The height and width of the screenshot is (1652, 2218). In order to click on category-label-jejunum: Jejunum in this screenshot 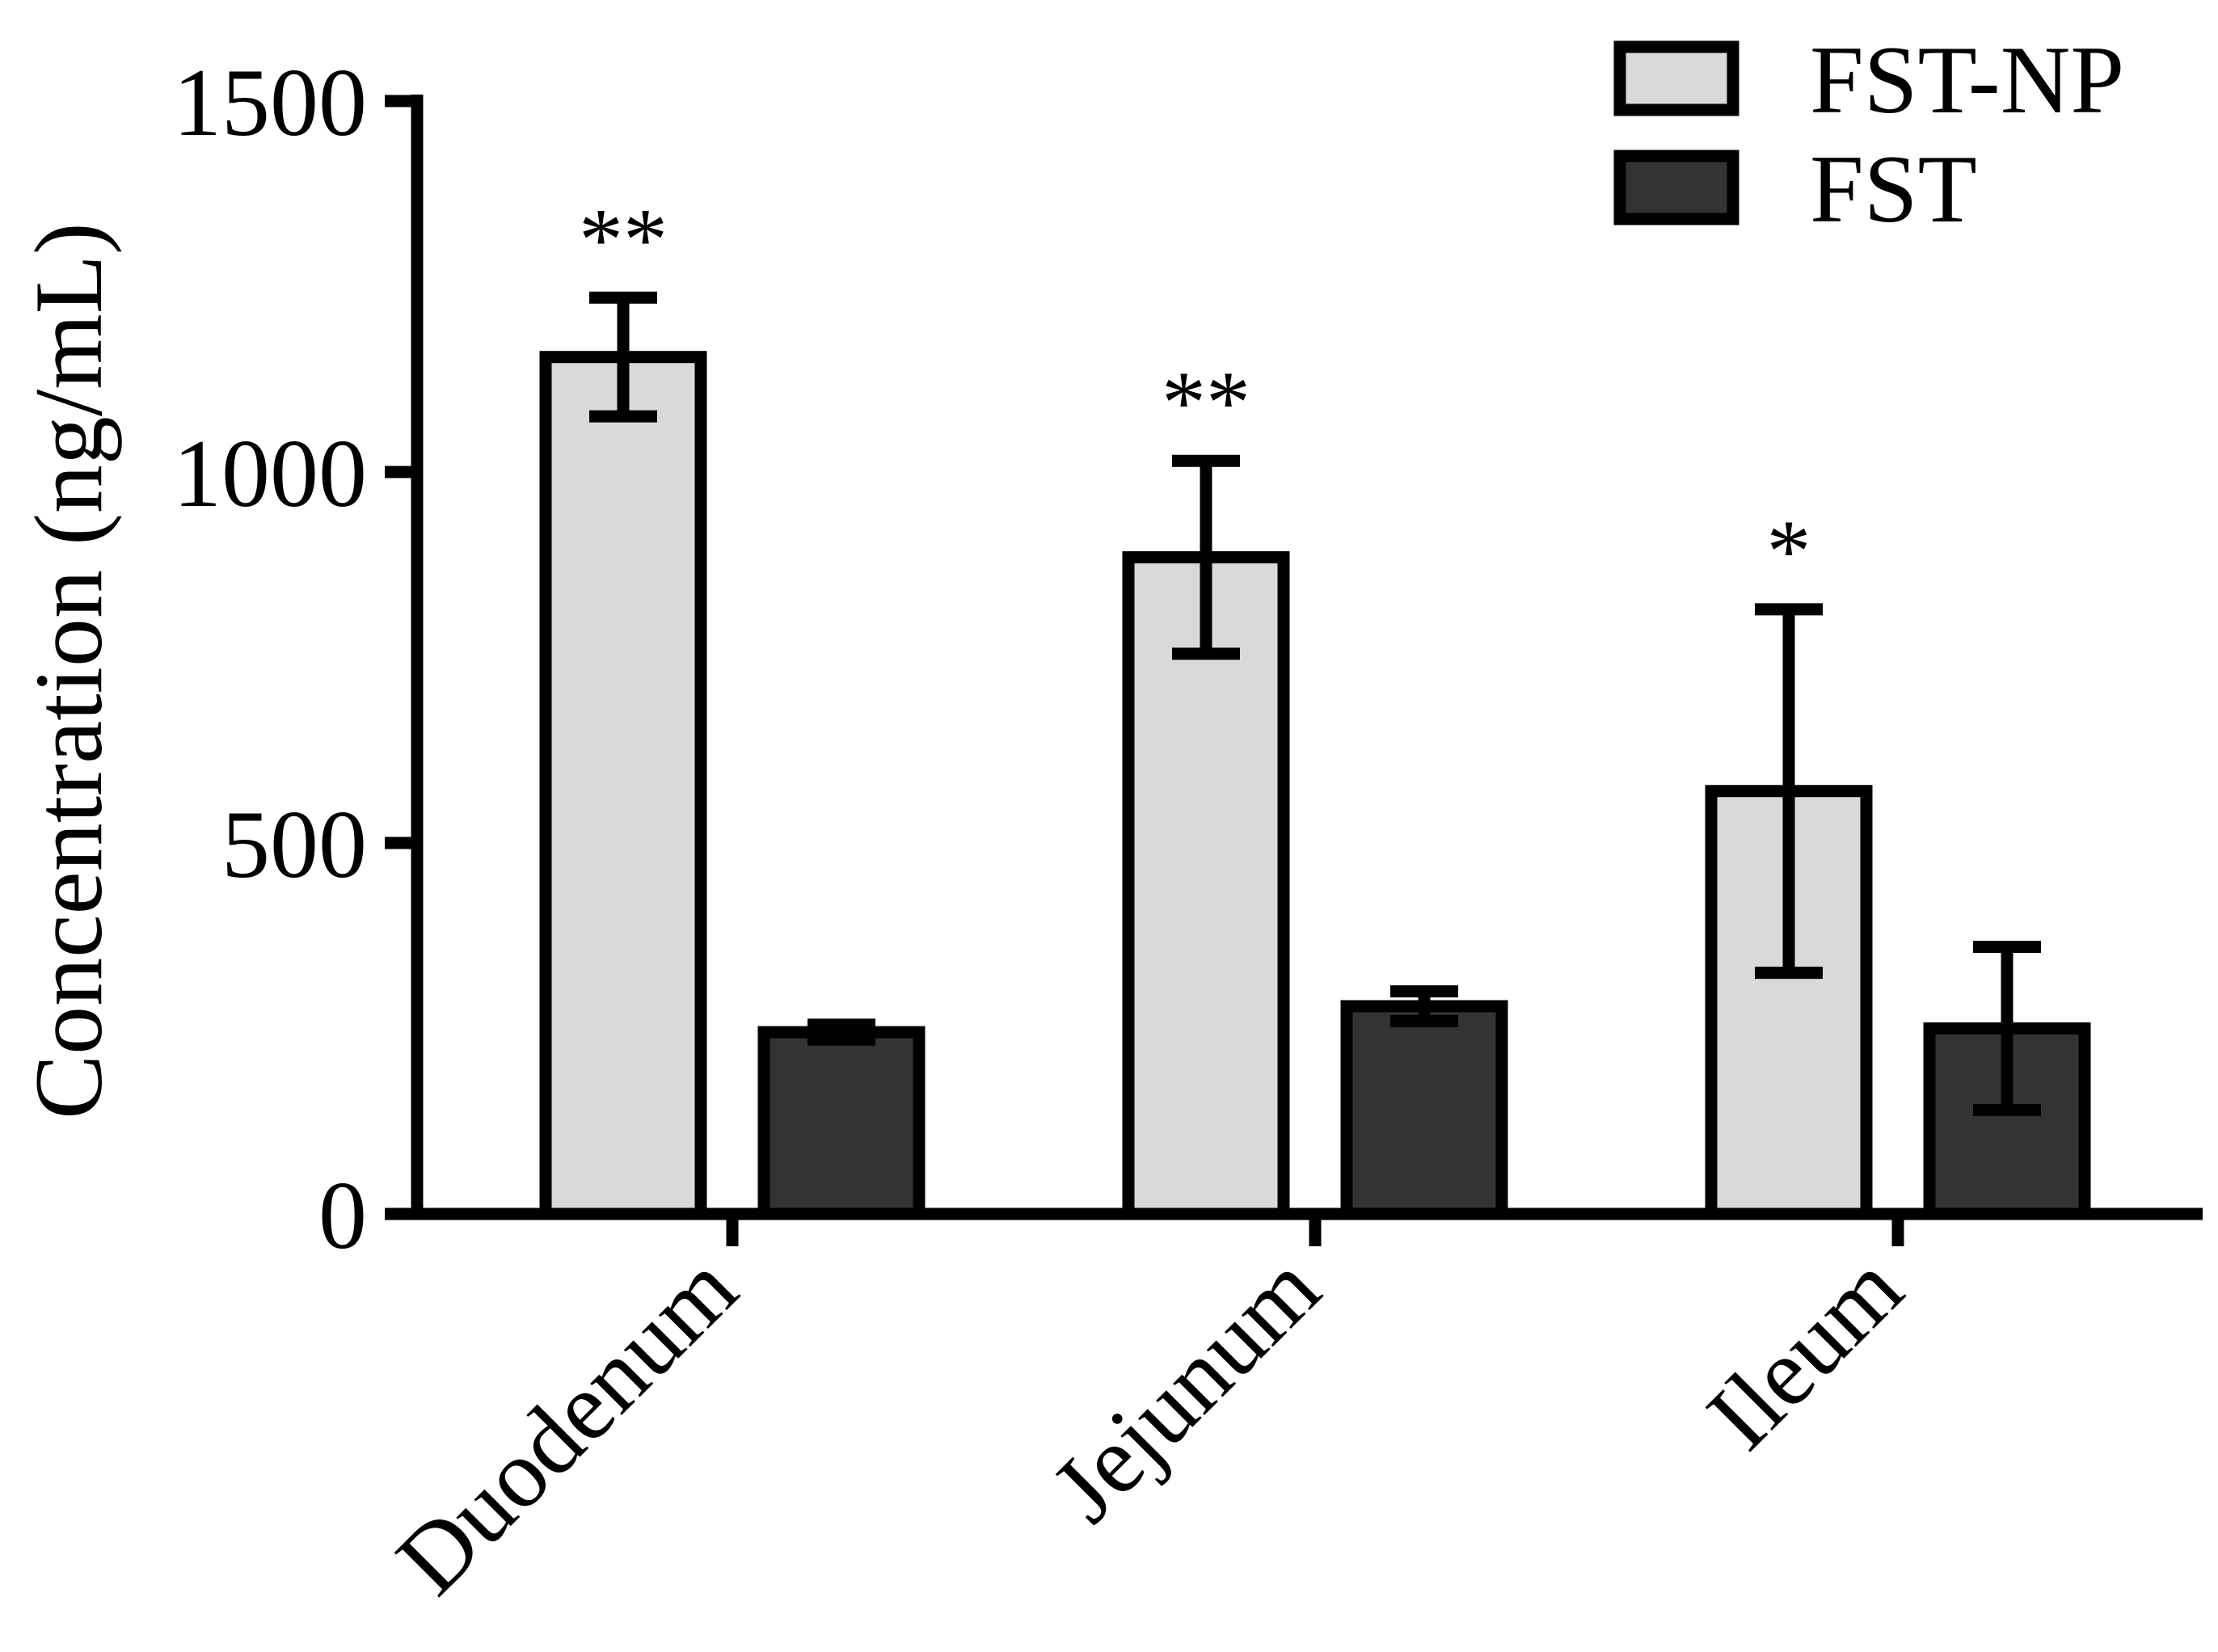, I will do `click(1185, 1387)`.